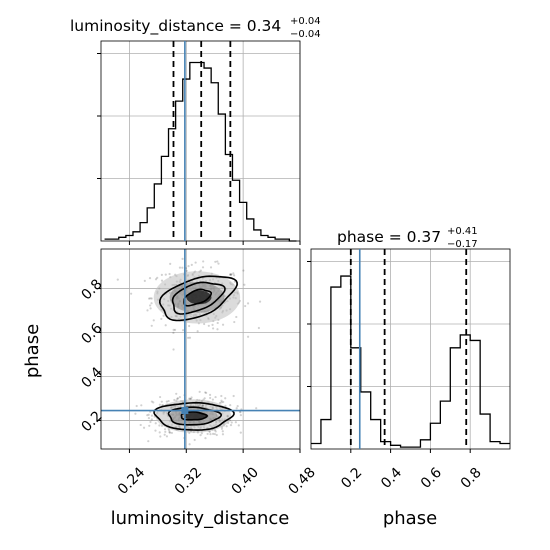 Image resolution: width=550 pixels, height=550 pixels. Describe the element at coordinates (245, 480) in the screenshot. I see `ld-x-tick-label: 0.40` at that location.